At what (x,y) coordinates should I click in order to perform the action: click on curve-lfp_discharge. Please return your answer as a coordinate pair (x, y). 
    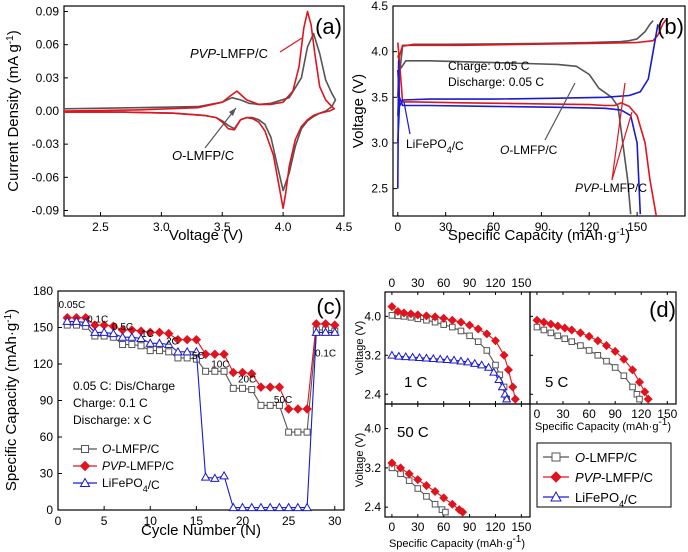
    Looking at the image, I should click on (519, 142).